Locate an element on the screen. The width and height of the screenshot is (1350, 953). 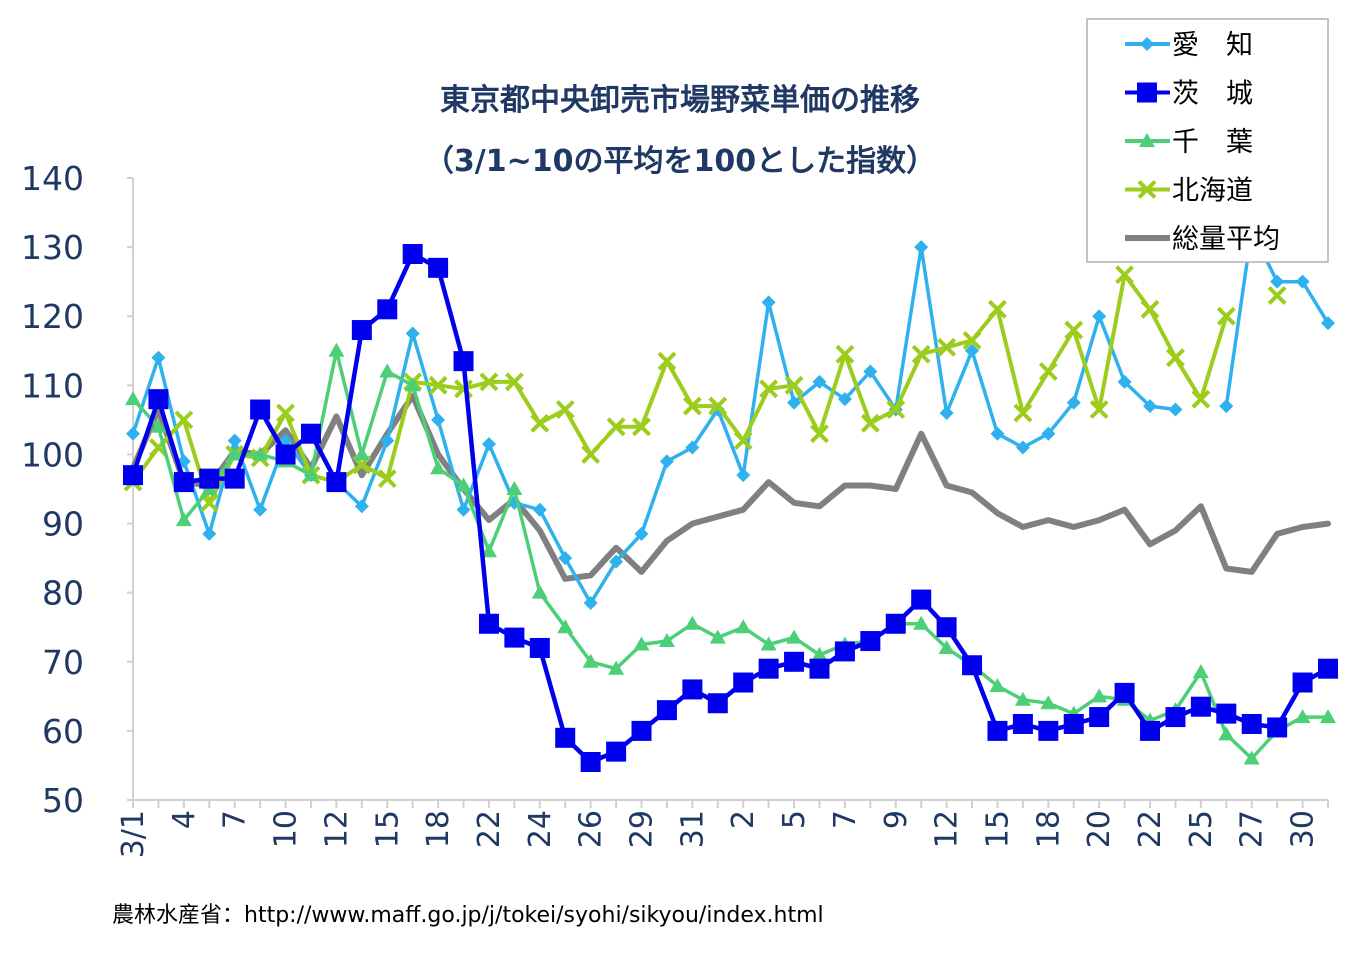
legend-label: 総量平均 is located at coordinates (1226, 239).